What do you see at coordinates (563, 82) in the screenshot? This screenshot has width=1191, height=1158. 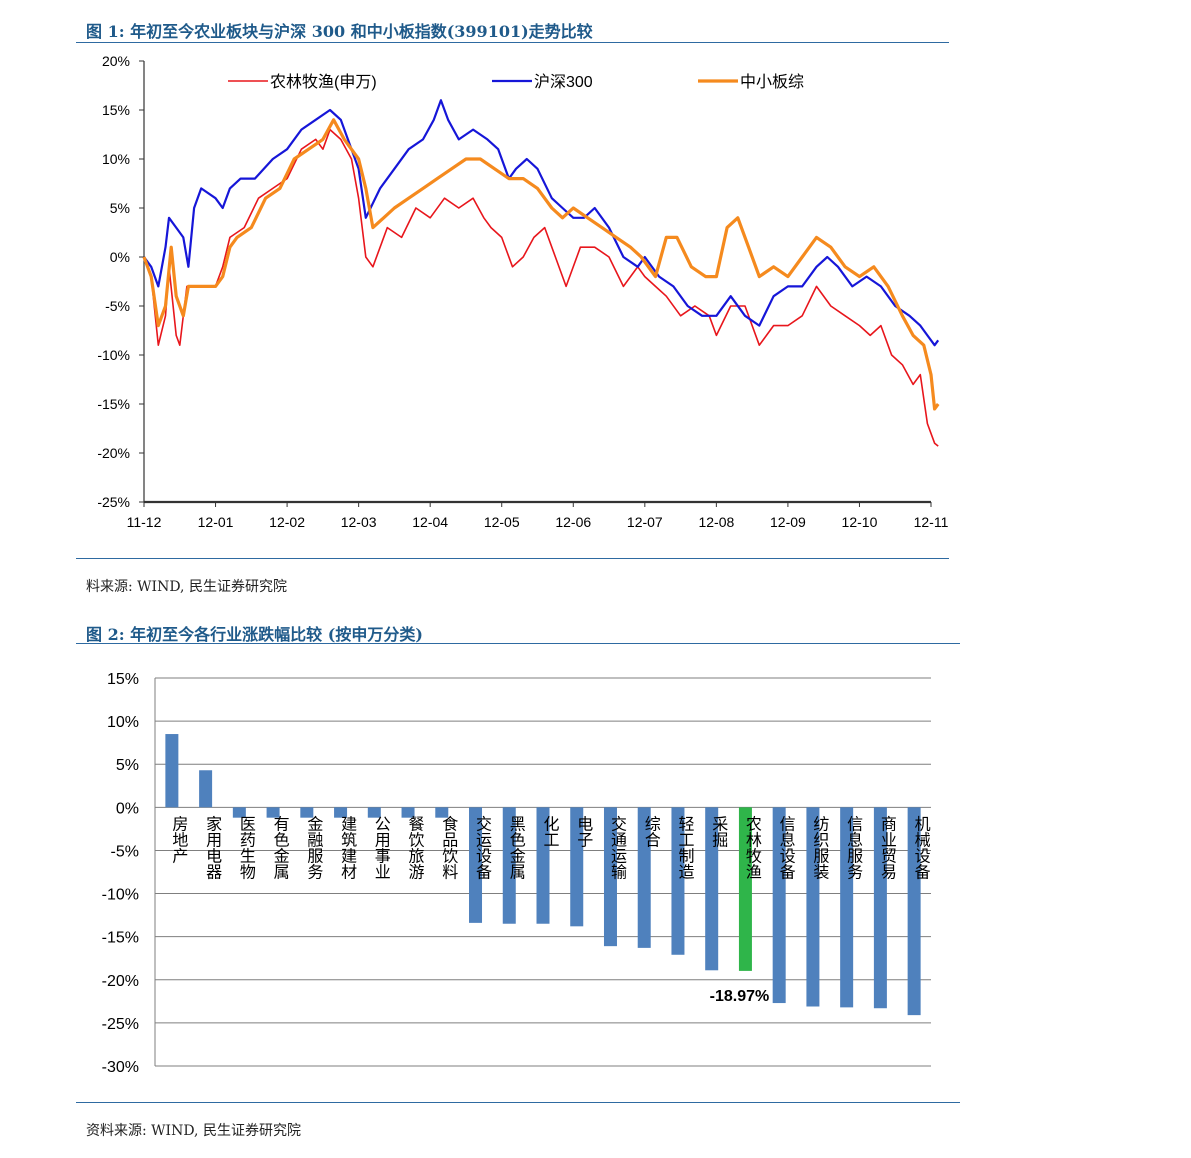 I see `legend-label: 沪深300` at bounding box center [563, 82].